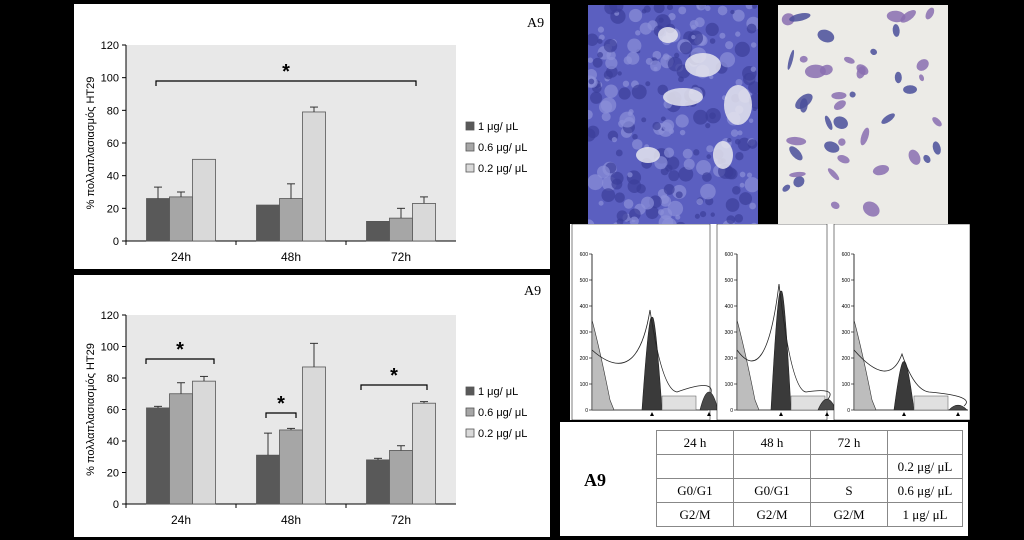 Image resolution: width=1024 pixels, height=540 pixels. What do you see at coordinates (925, 490) in the screenshot?
I see `table-cell: 0.6 μg/ μL` at bounding box center [925, 490].